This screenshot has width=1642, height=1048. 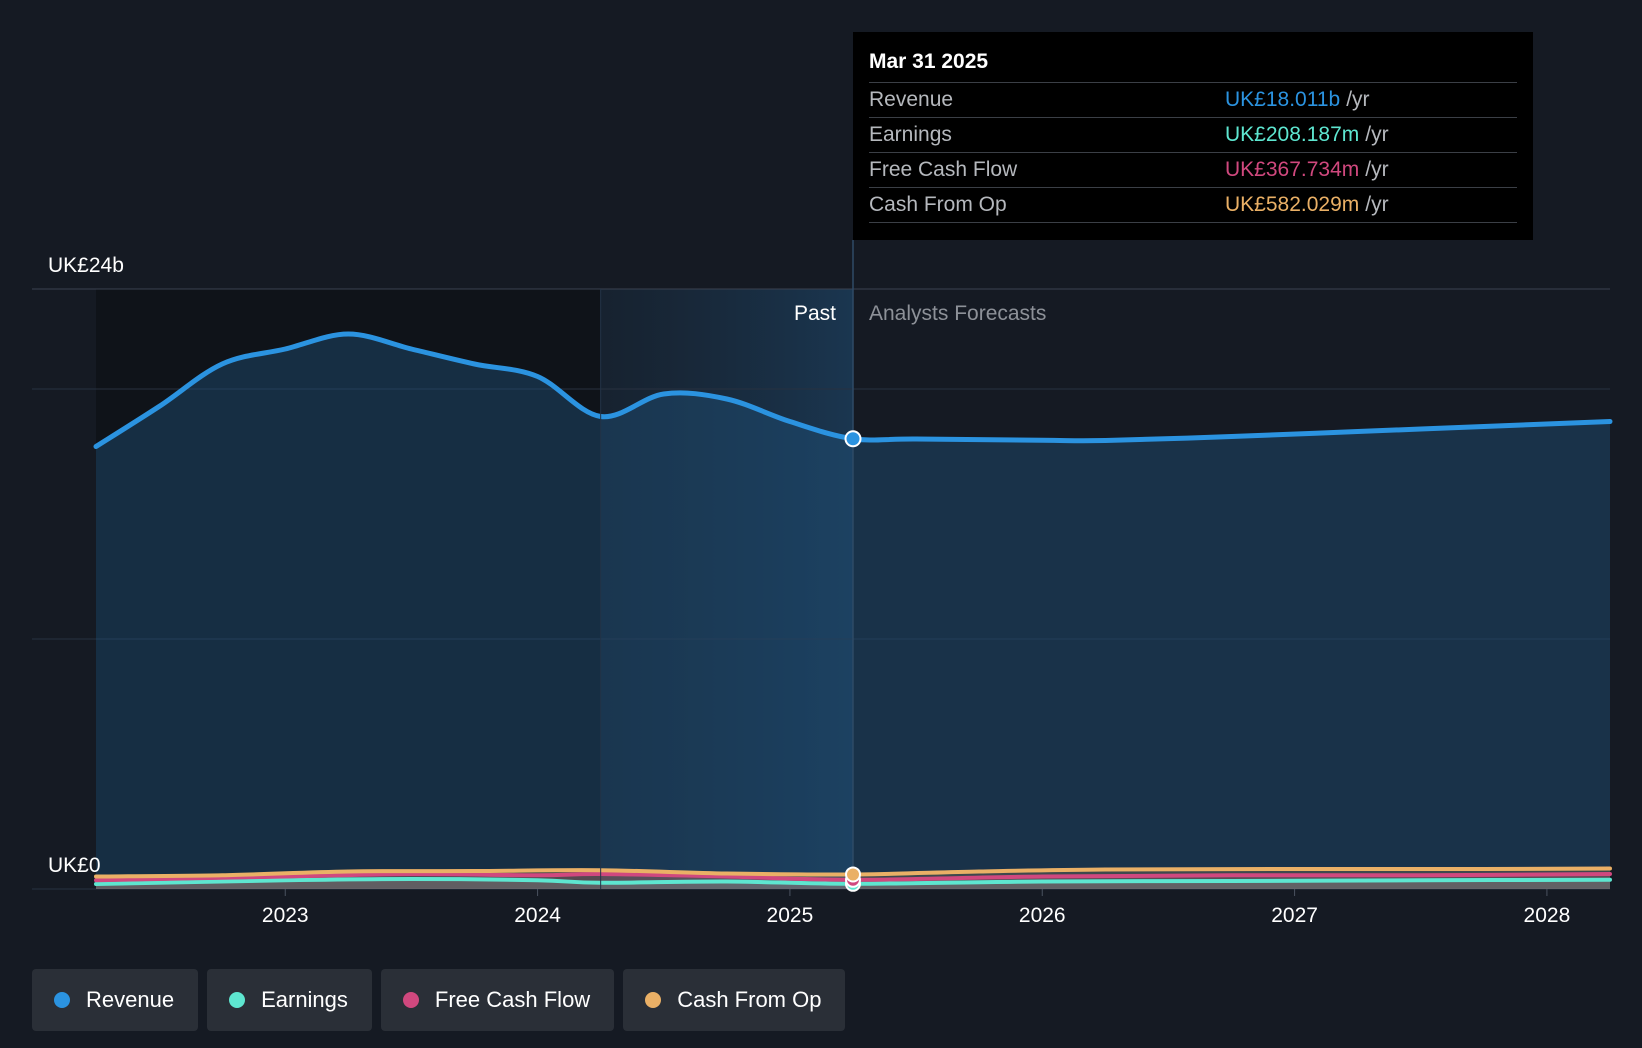 I want to click on cash-from-op-dot-icon, so click(x=653, y=1000).